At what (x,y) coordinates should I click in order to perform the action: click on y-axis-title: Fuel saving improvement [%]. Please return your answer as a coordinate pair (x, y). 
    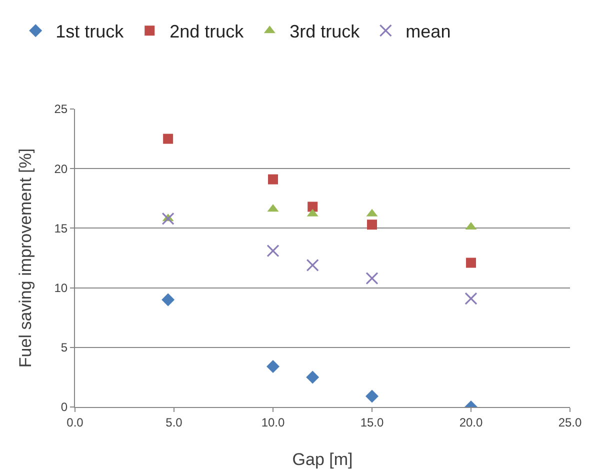
    Looking at the image, I should click on (25, 258).